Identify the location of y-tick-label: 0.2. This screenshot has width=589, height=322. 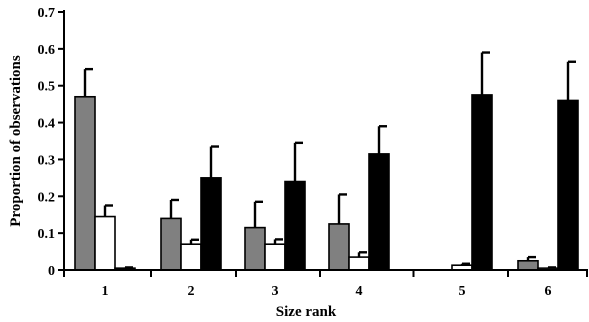
(47, 197).